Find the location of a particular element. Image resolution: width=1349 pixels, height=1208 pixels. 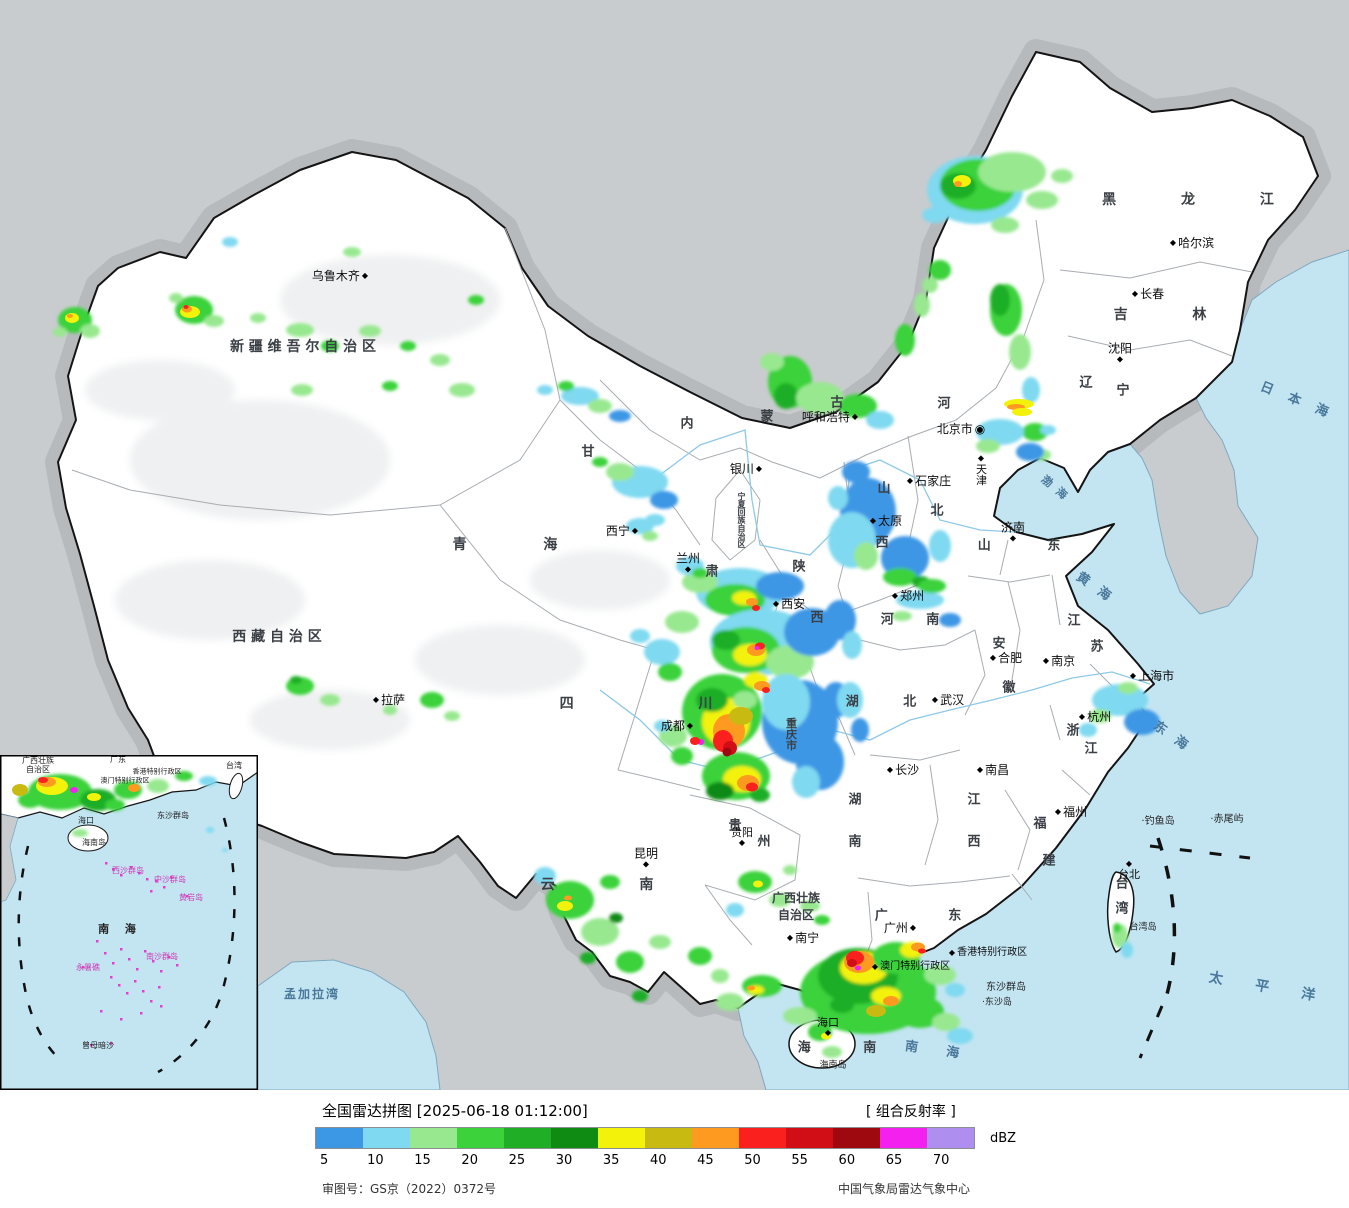

legend-colorbar is located at coordinates (645, 1138).